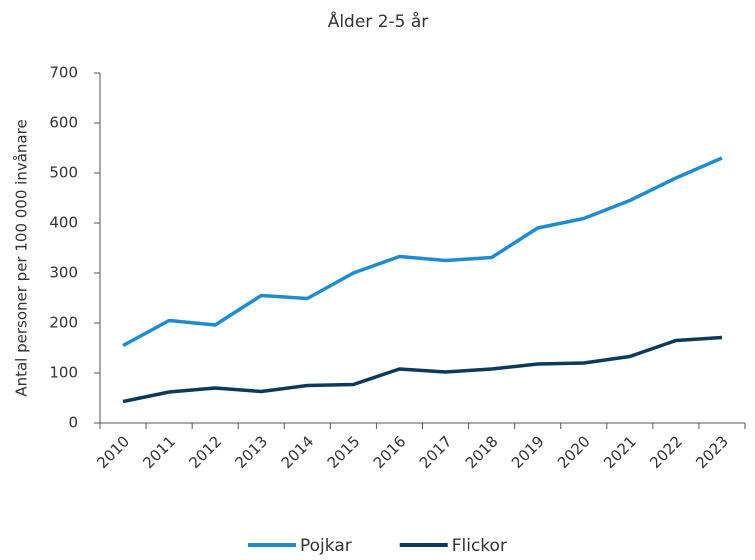 Image resolution: width=755 pixels, height=560 pixels. Describe the element at coordinates (63, 73) in the screenshot. I see `y-tick-label: 700` at that location.